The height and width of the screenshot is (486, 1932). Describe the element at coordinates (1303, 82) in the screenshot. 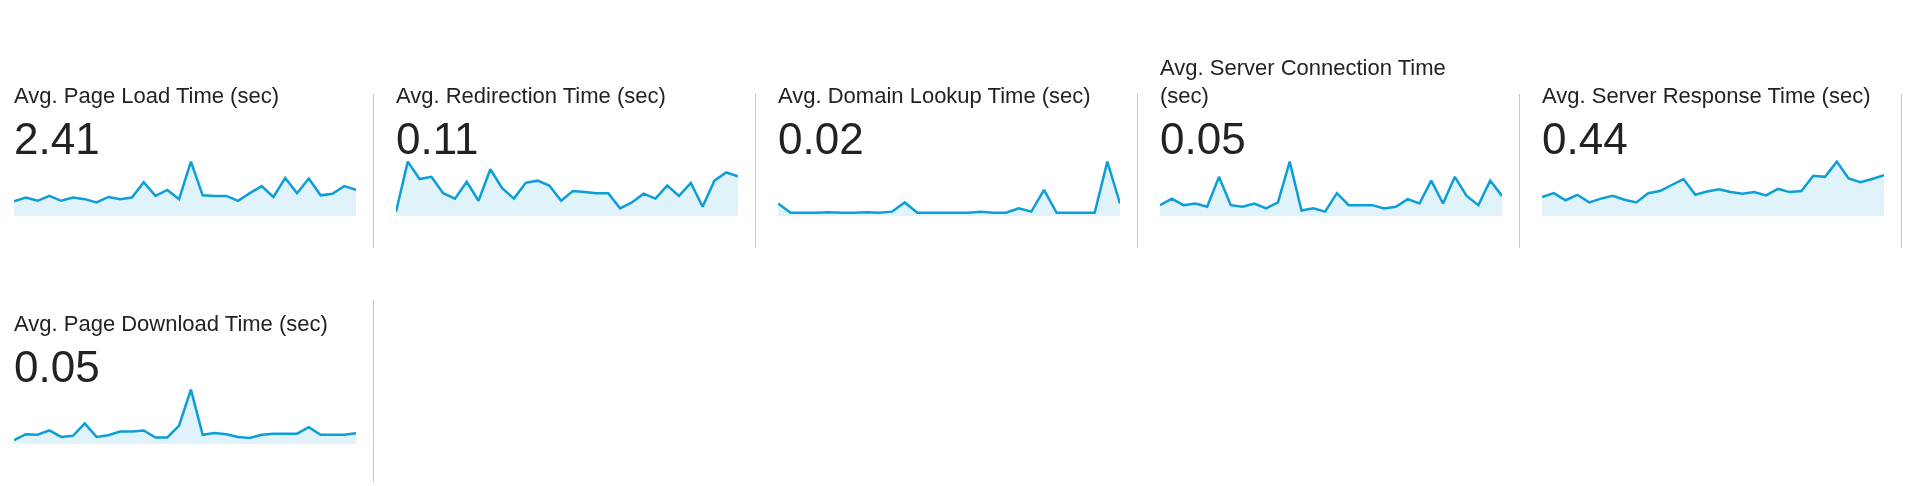

I see `chart-title: Avg. Server Connection Time (sec)` at that location.